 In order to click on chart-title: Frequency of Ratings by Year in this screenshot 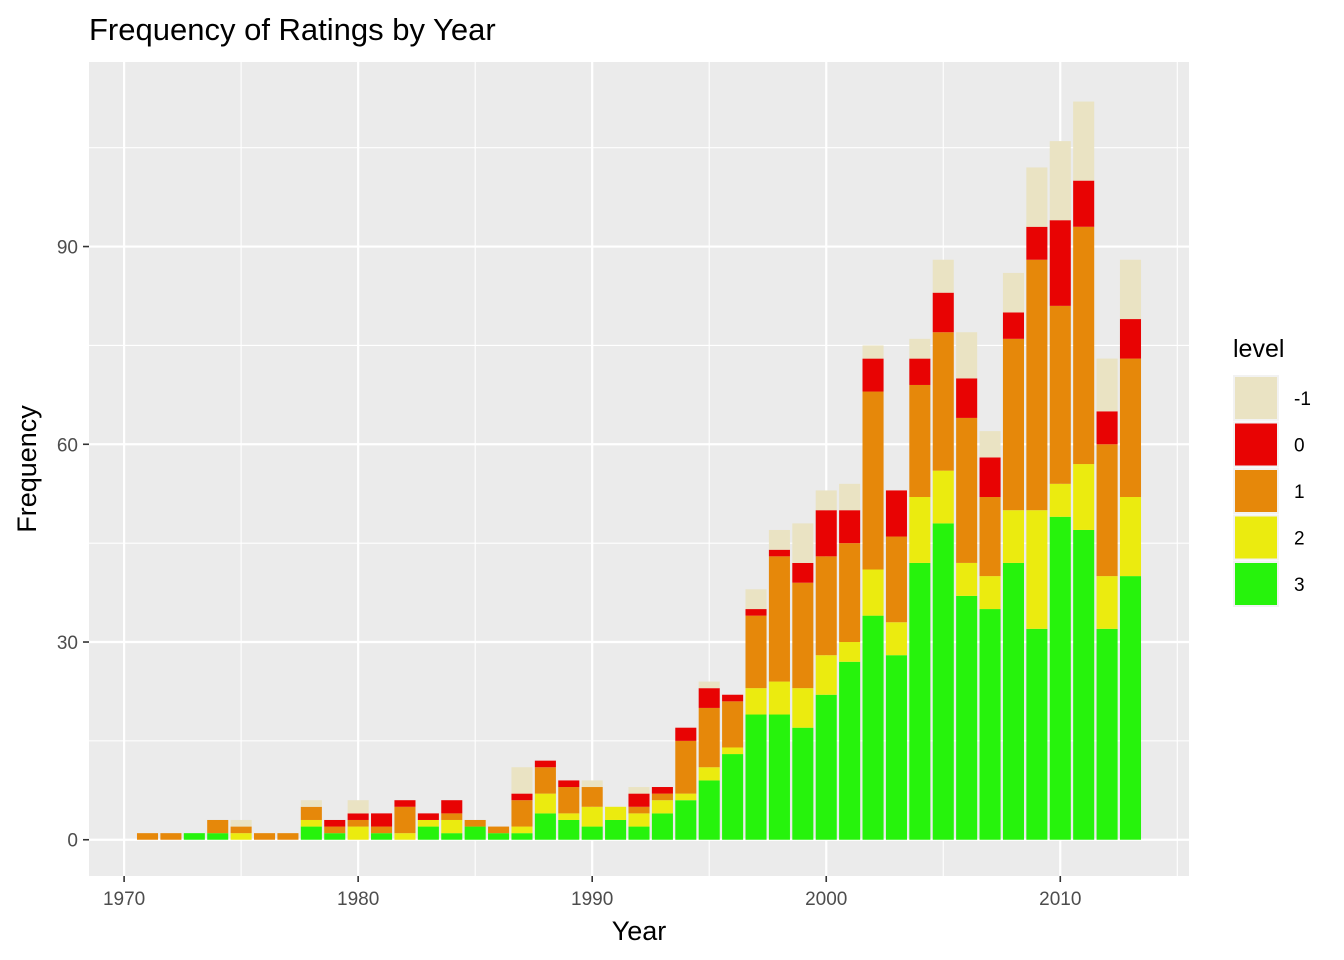, I will do `click(292, 29)`.